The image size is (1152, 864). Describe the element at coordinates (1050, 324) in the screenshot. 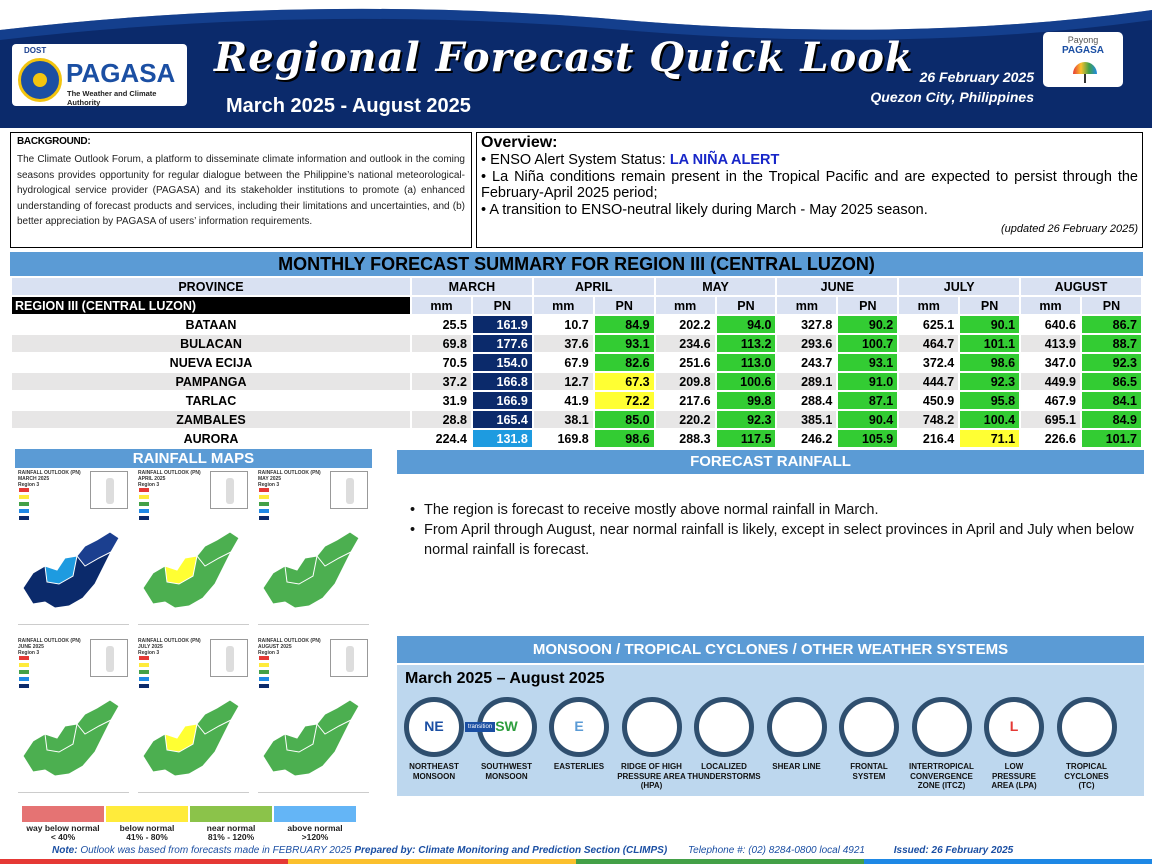

I see `rainfall-mm: 640.6` at that location.